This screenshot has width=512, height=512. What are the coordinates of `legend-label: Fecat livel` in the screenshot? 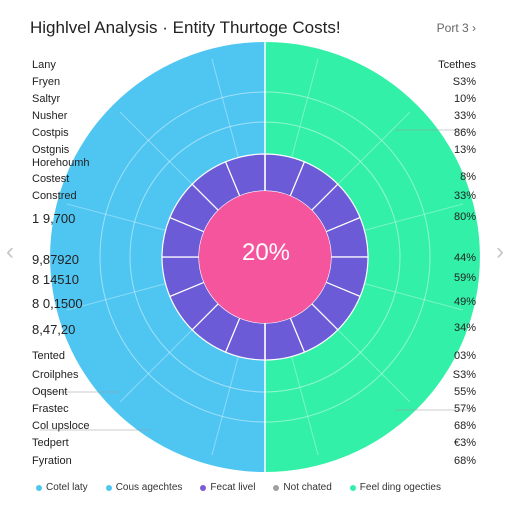 It's located at (233, 487).